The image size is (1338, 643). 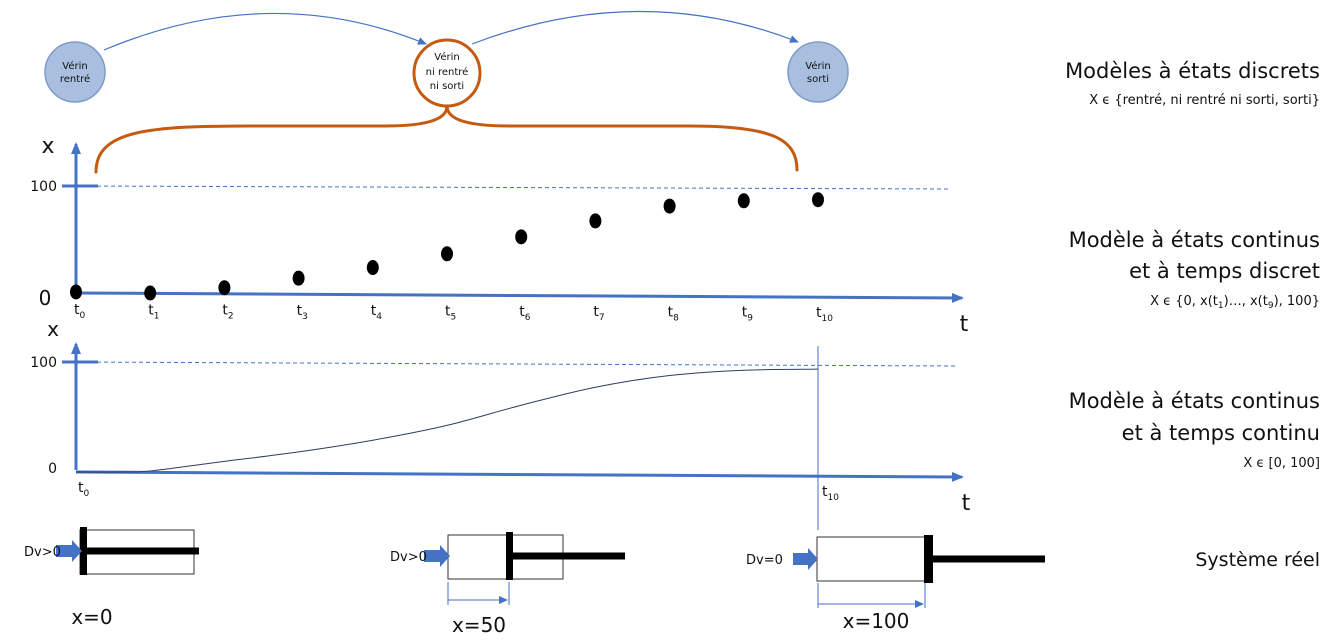 I want to click on cylinder-x0: Dv>0 x=0, so click(x=111, y=578).